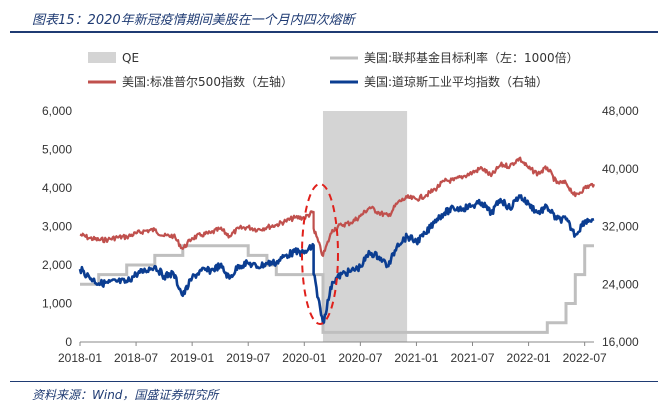  What do you see at coordinates (57, 150) in the screenshot?
I see `left-axis-tick-label: 5,000` at bounding box center [57, 150].